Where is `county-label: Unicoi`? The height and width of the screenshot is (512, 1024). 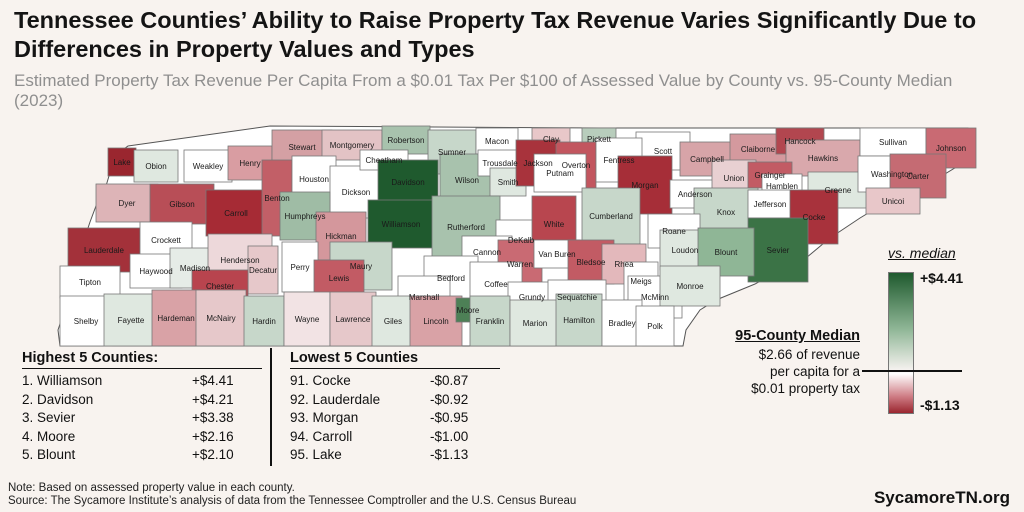
county-label: Unicoi is located at coordinates (893, 201).